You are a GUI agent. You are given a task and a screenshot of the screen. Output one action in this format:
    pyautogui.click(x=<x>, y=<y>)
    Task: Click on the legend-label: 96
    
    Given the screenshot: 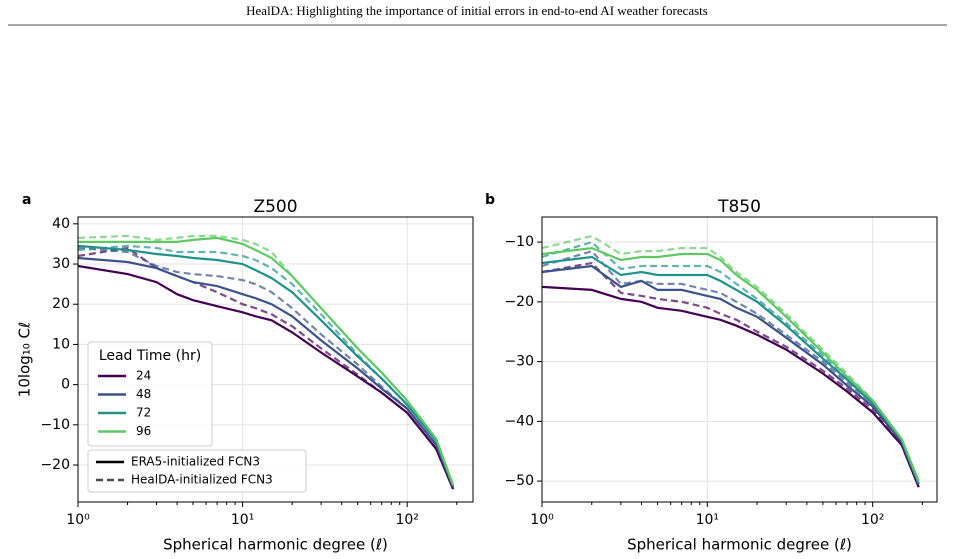 What is the action you would take?
    pyautogui.click(x=143, y=431)
    